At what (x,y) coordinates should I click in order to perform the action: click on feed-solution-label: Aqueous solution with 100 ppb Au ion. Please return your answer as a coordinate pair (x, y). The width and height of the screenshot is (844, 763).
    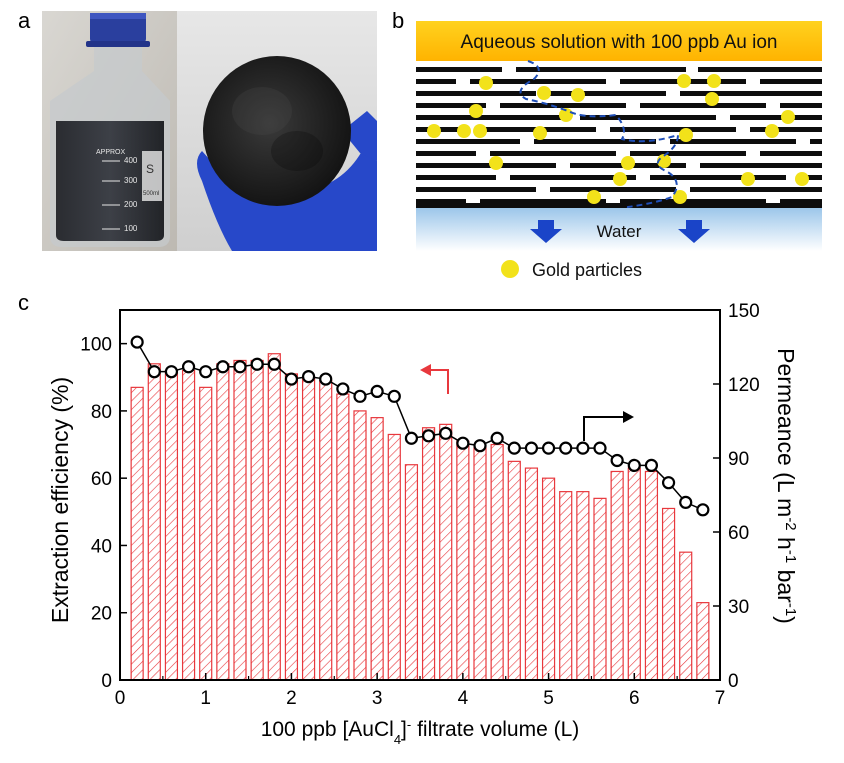
    Looking at the image, I should click on (619, 42).